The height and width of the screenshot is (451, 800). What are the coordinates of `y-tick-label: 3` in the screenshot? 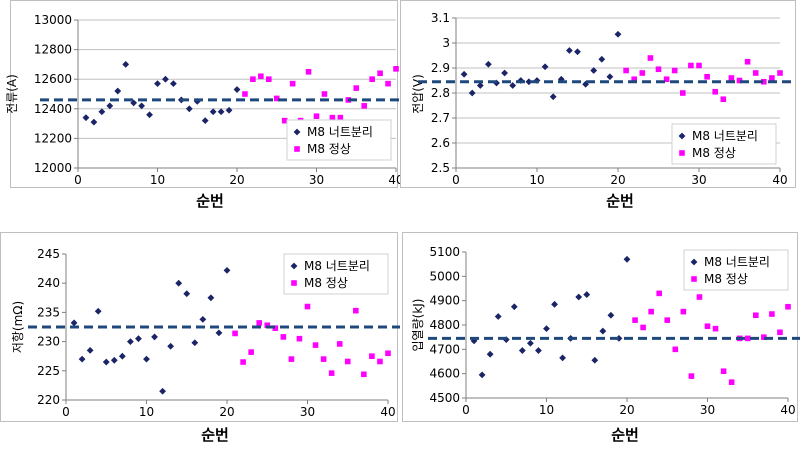 It's located at (446, 43).